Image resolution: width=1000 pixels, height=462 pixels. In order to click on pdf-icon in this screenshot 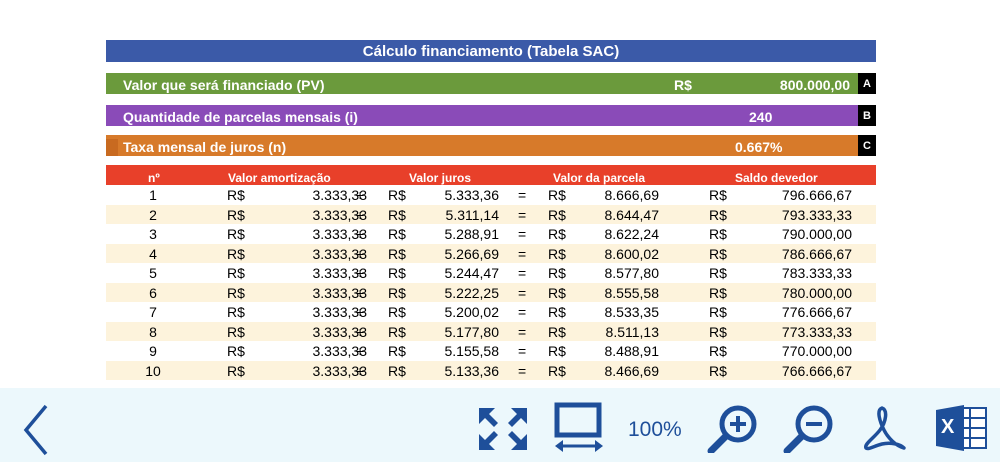, I will do `click(885, 431)`.